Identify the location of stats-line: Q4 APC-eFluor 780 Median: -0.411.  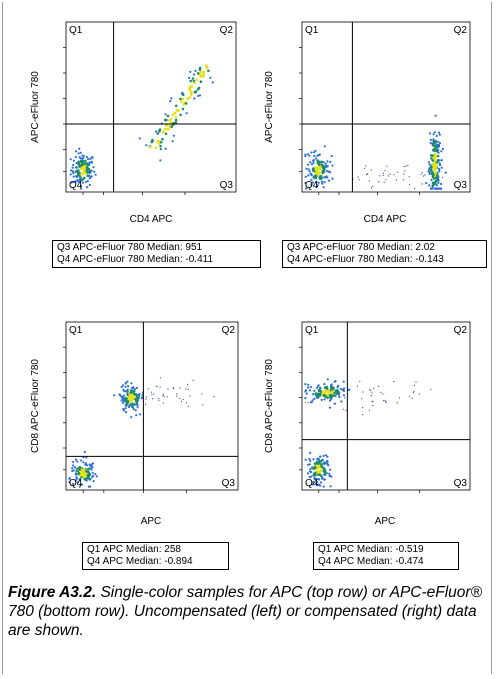
(135, 259).